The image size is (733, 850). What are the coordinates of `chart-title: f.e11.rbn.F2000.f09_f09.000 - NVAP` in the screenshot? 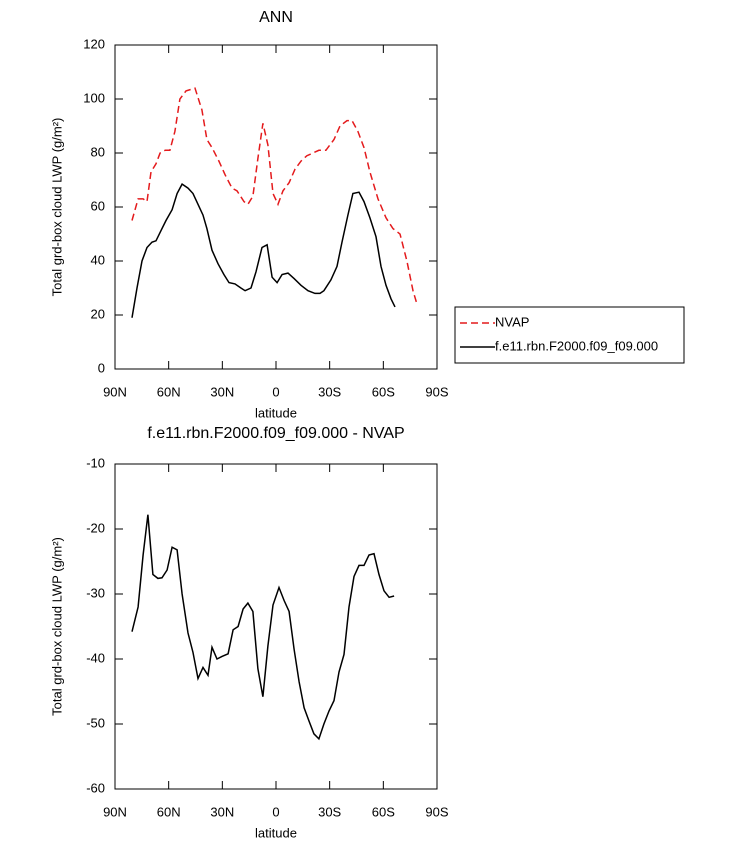 It's located at (275, 433).